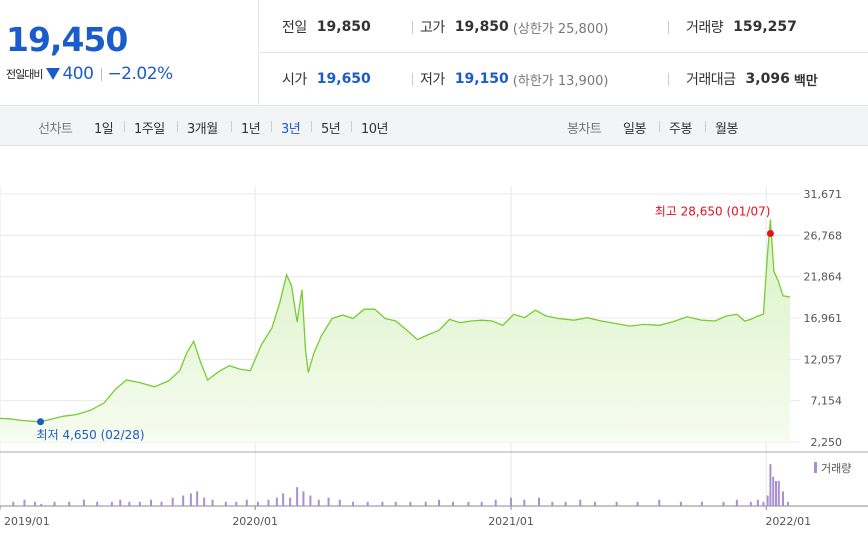 This screenshot has width=868, height=538. Describe the element at coordinates (55, 129) in the screenshot. I see `line-chart-label: 선차트` at that location.